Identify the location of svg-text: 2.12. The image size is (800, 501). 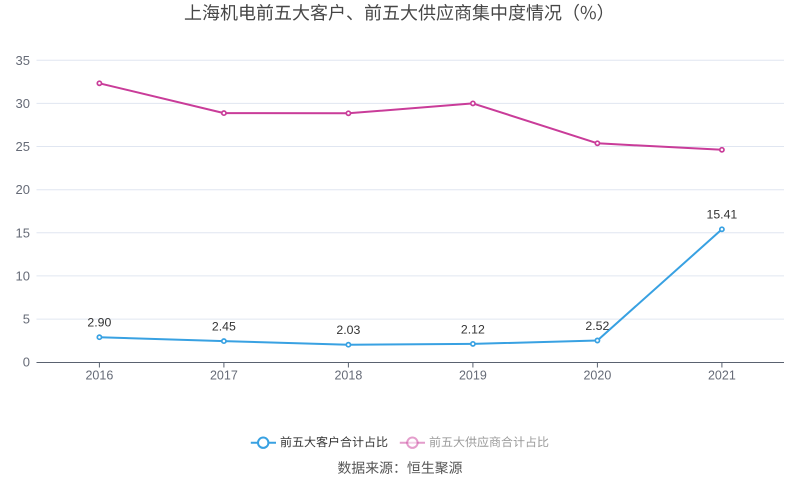
(473, 329).